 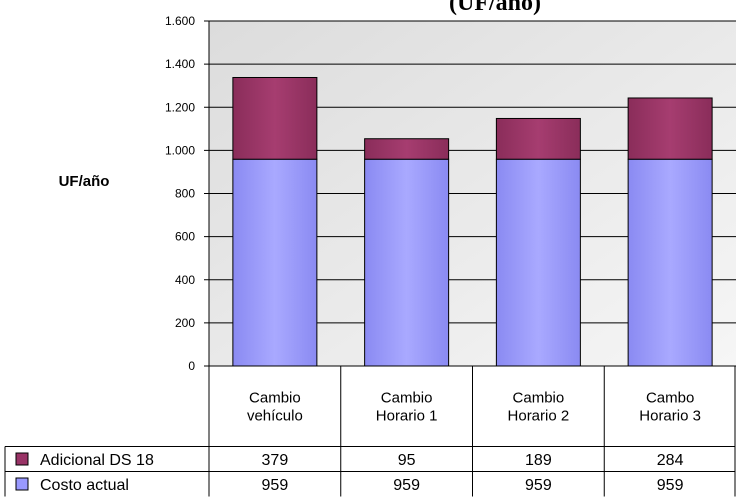 I want to click on category-label: Horario 3, so click(x=670, y=415).